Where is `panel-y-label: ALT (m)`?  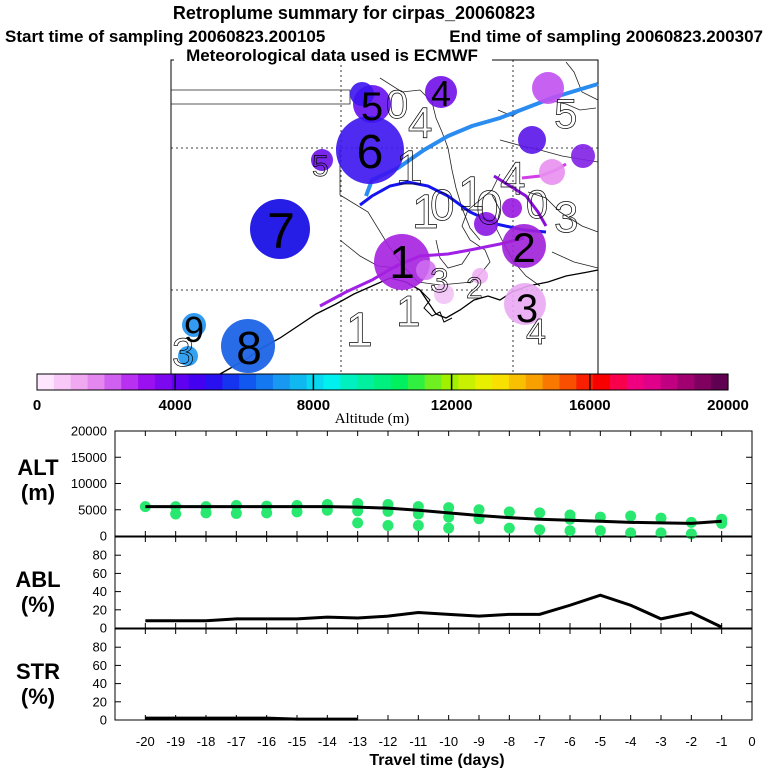 panel-y-label: ALT (m) is located at coordinates (38, 480).